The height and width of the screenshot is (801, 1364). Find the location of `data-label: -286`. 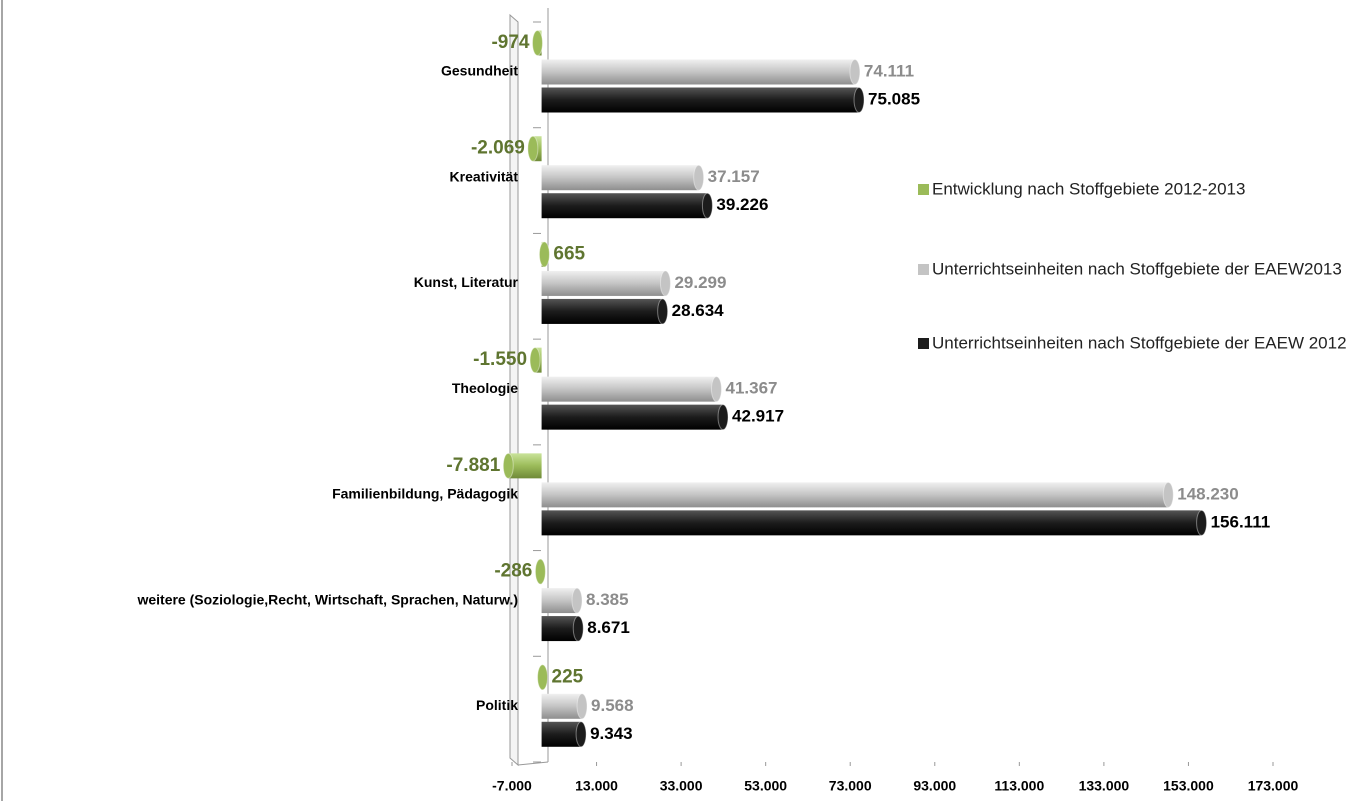

data-label: -286 is located at coordinates (513, 571).